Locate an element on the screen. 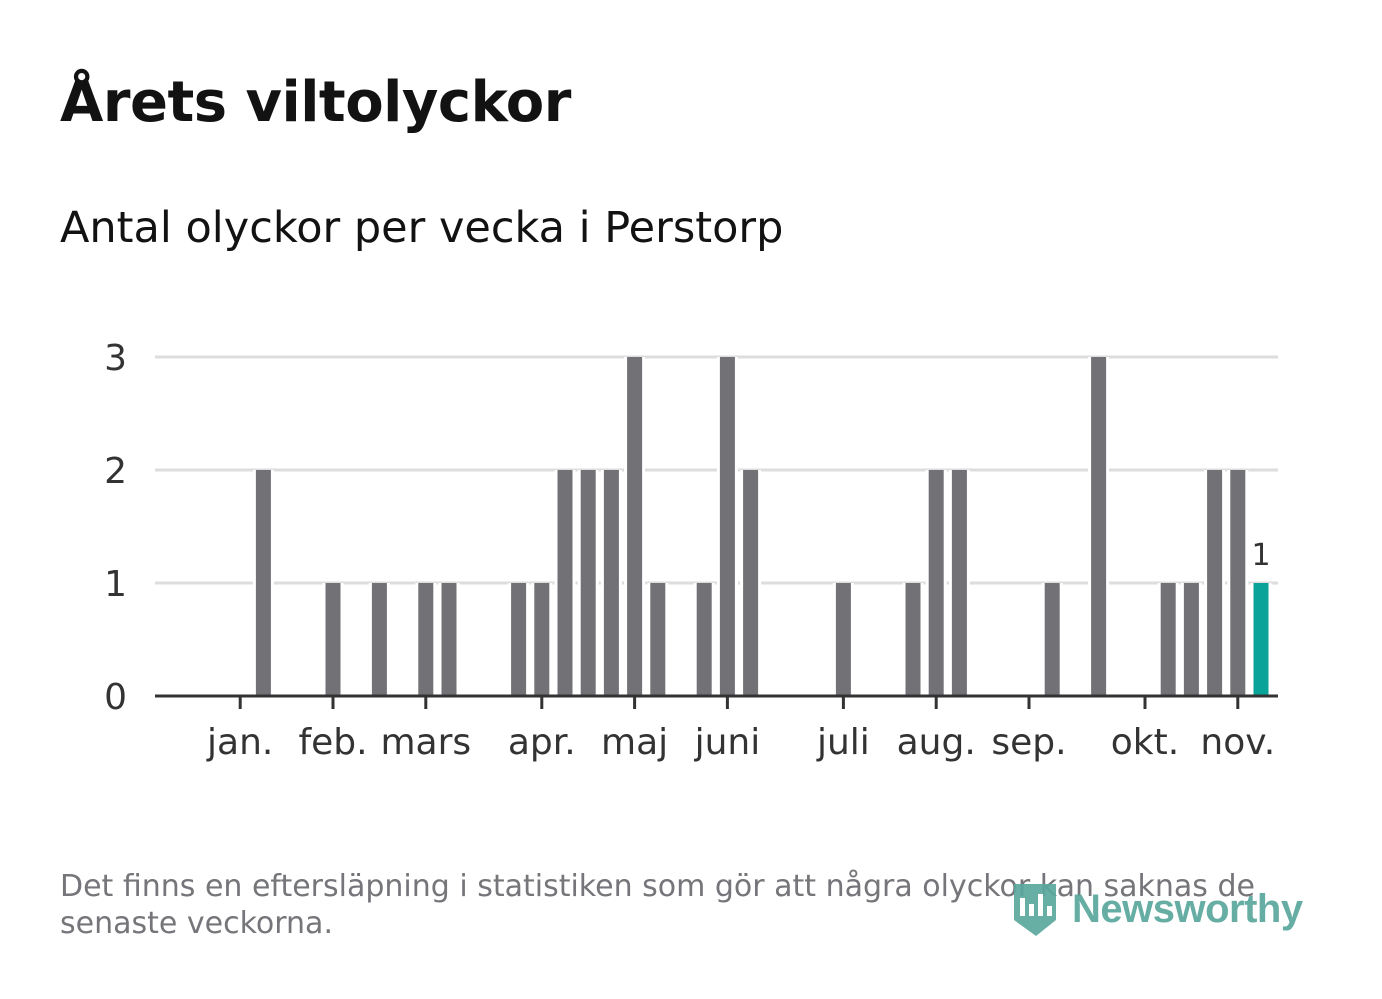 This screenshot has width=1382, height=999. x-tick-label: aug. is located at coordinates (936, 742).